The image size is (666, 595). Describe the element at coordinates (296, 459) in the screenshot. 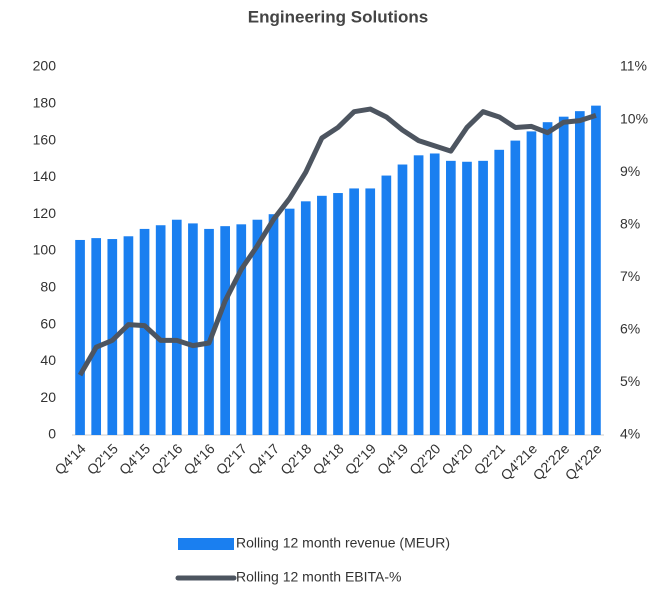

I see `x-tick-label: Q2'18` at that location.